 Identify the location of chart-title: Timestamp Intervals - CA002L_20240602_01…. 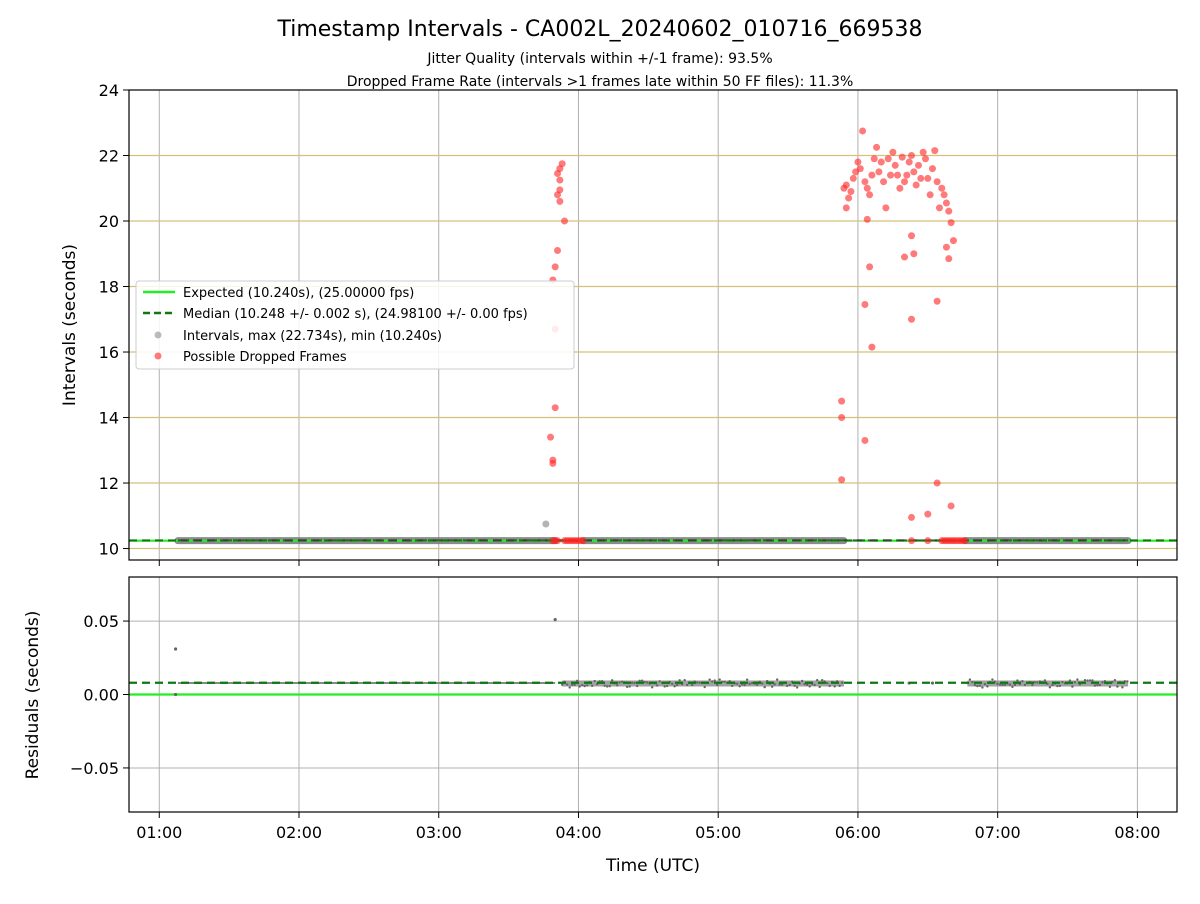
(599, 29).